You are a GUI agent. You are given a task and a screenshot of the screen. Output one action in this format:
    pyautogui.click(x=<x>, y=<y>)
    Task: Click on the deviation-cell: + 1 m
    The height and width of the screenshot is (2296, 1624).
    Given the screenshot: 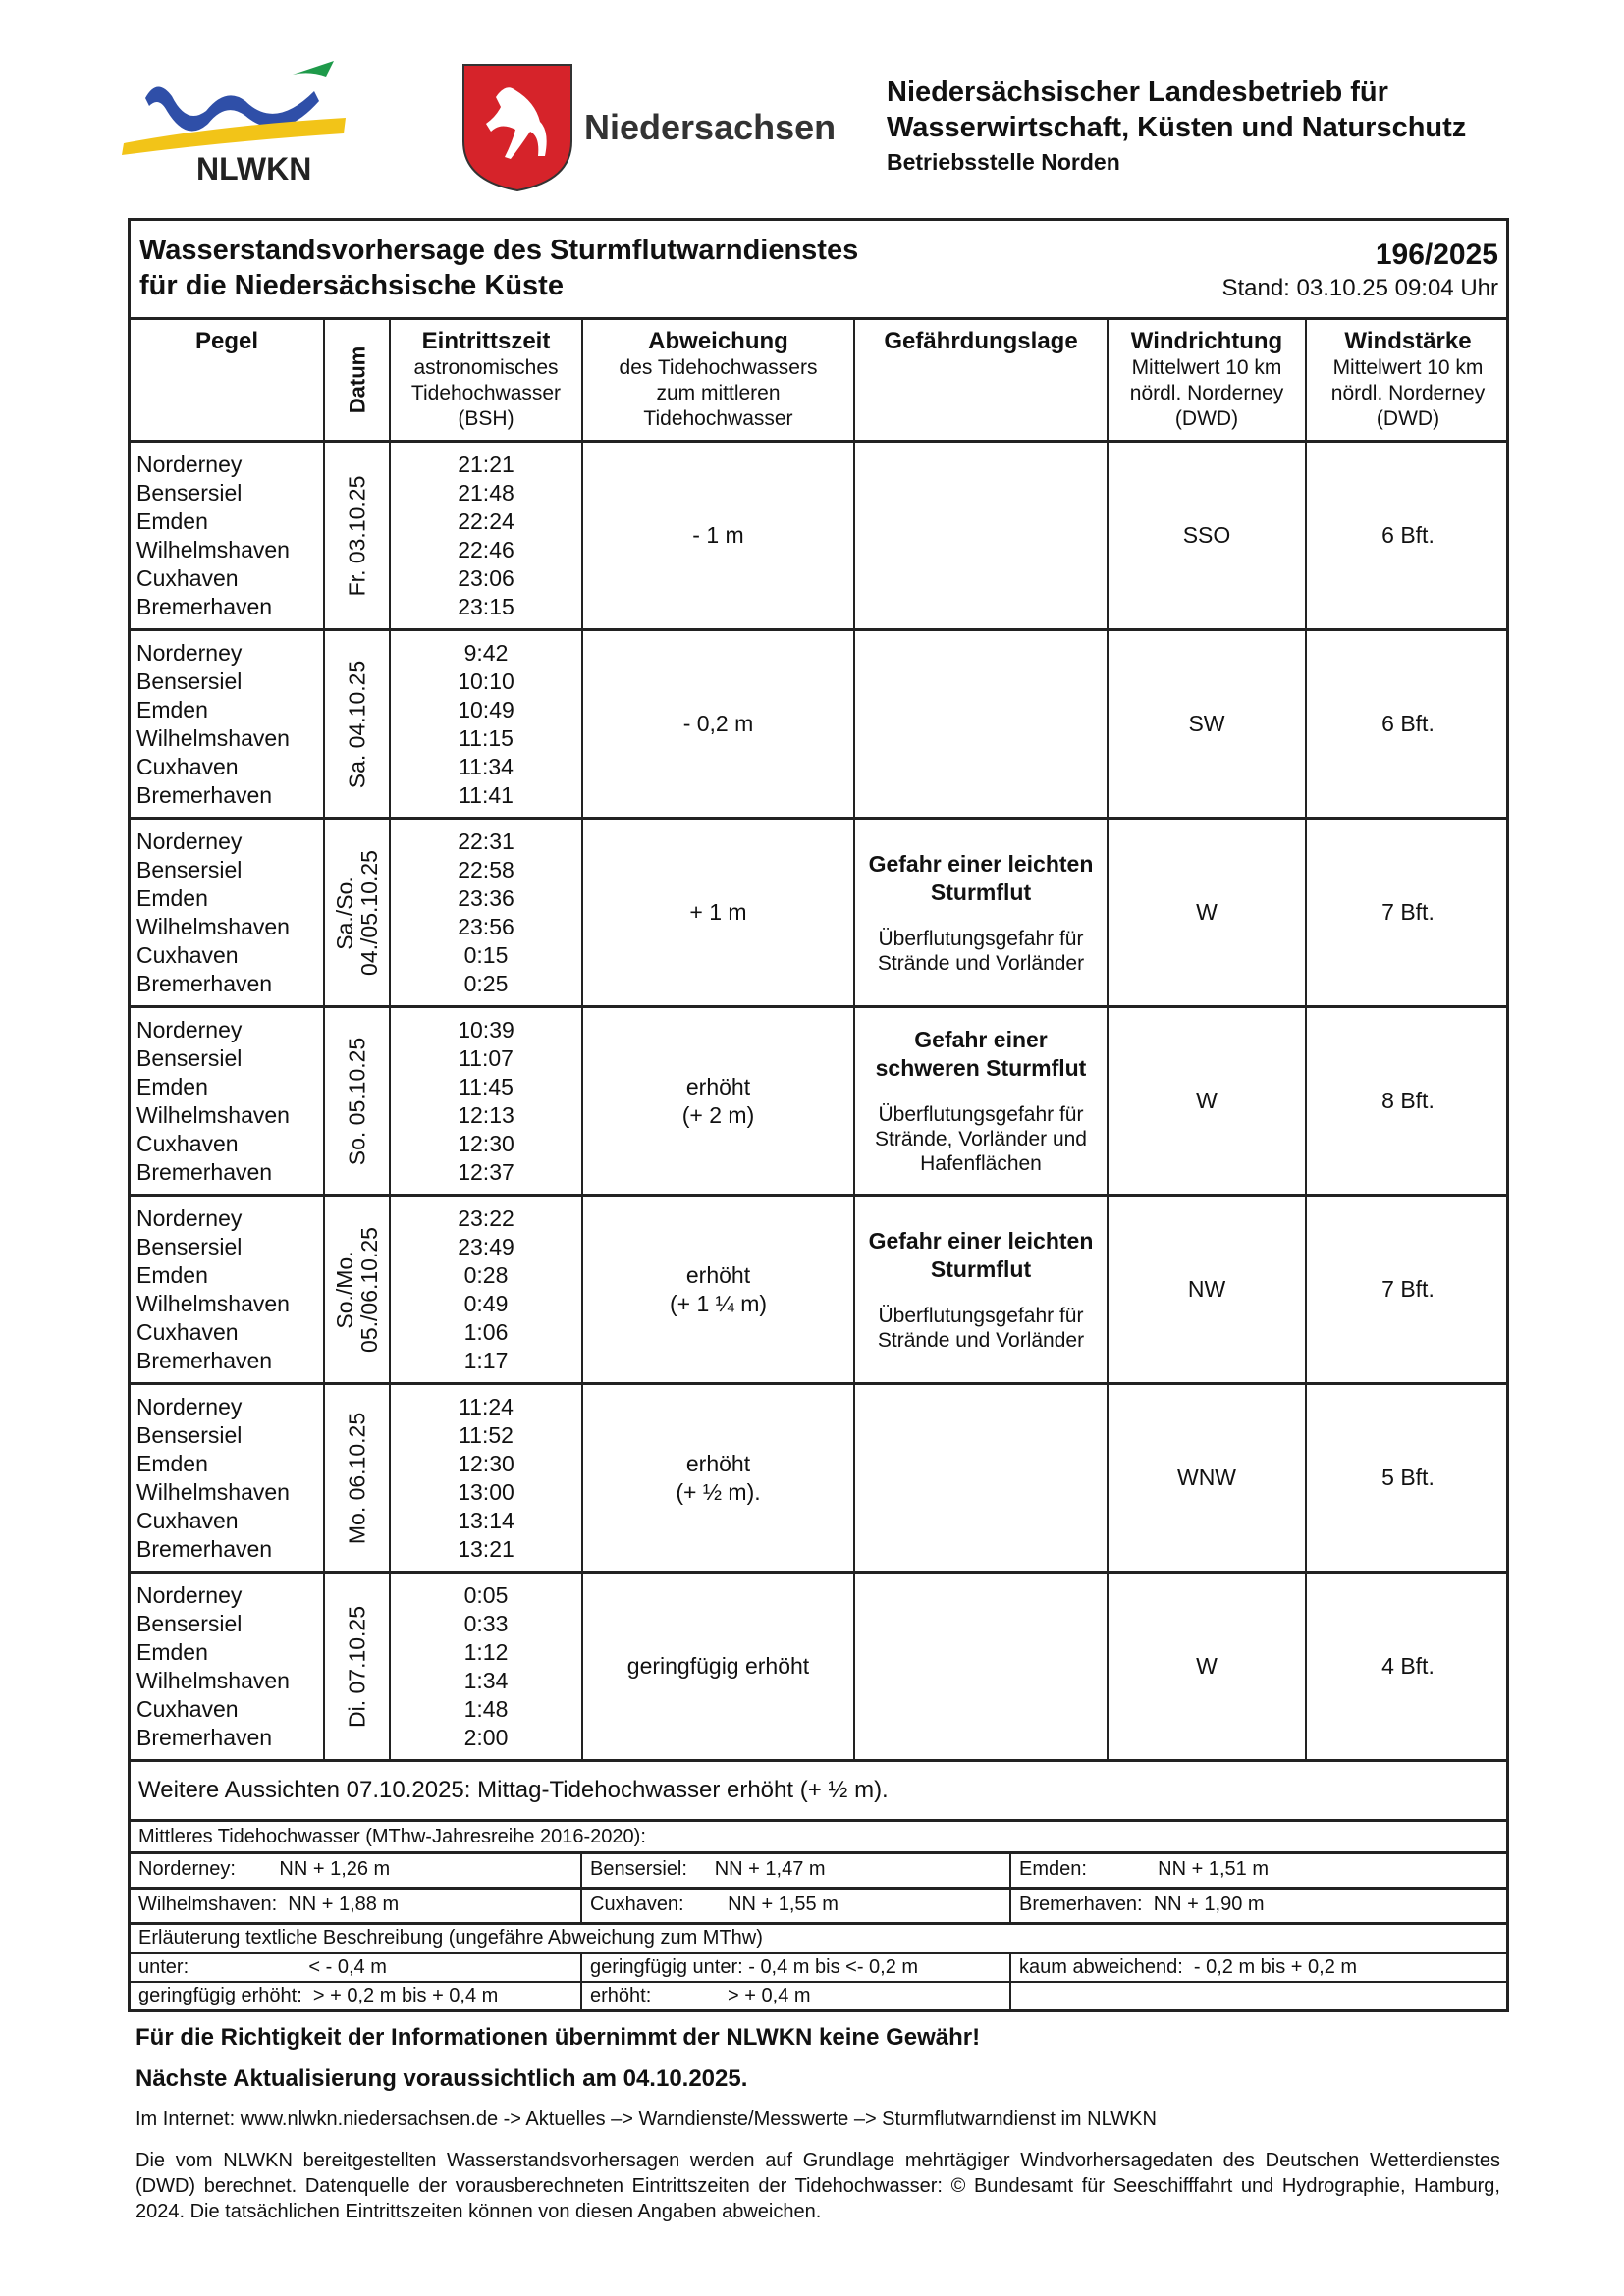 What is the action you would take?
    pyautogui.click(x=719, y=912)
    